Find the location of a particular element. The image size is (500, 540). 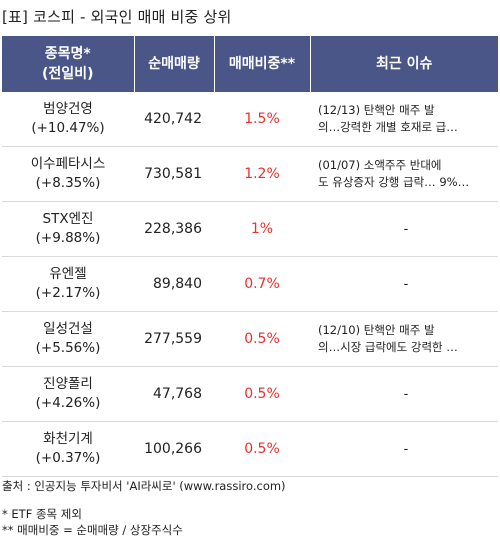

net-volume-cell: 420,742 is located at coordinates (174, 119).